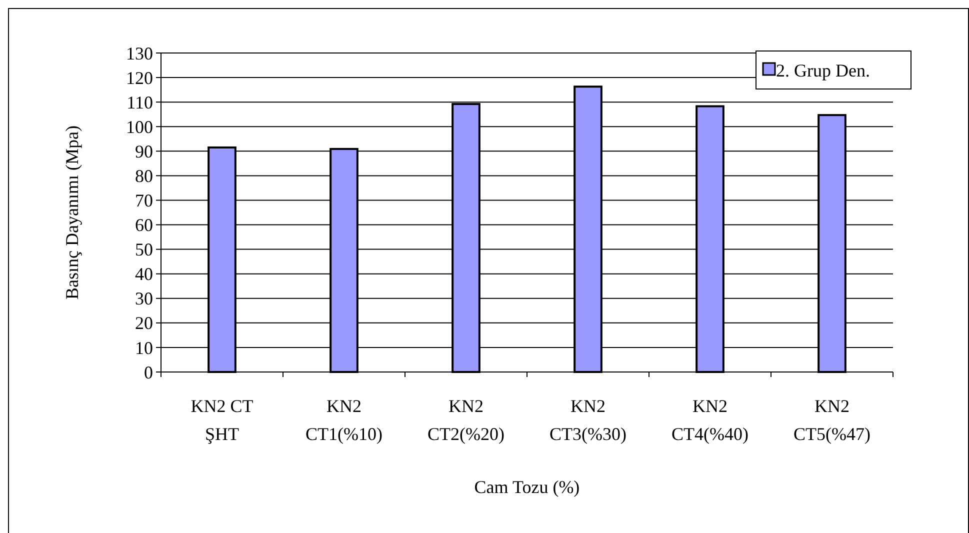 The height and width of the screenshot is (533, 969). Describe the element at coordinates (466, 420) in the screenshot. I see `x-tick-label: KN2 CT2(%20)` at that location.